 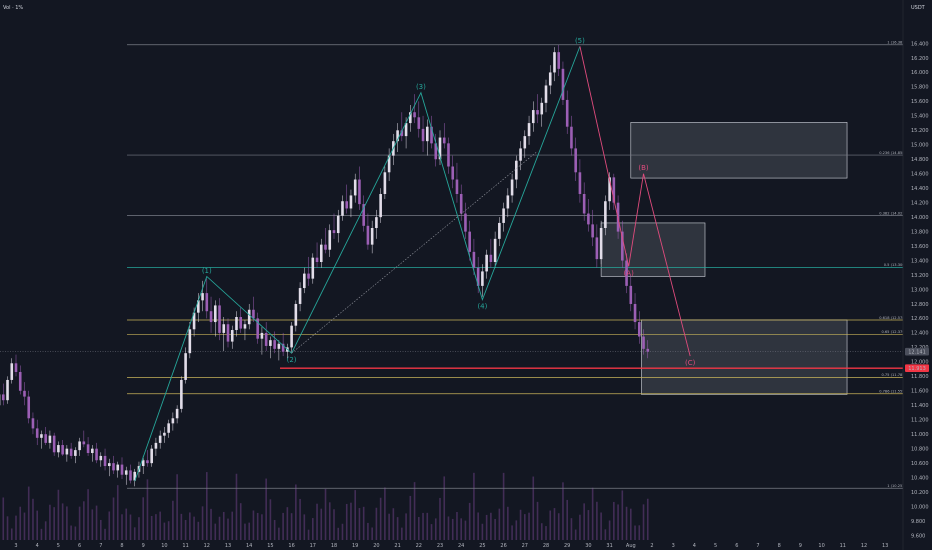 I want to click on date-tick-label: 8, so click(x=779, y=546).